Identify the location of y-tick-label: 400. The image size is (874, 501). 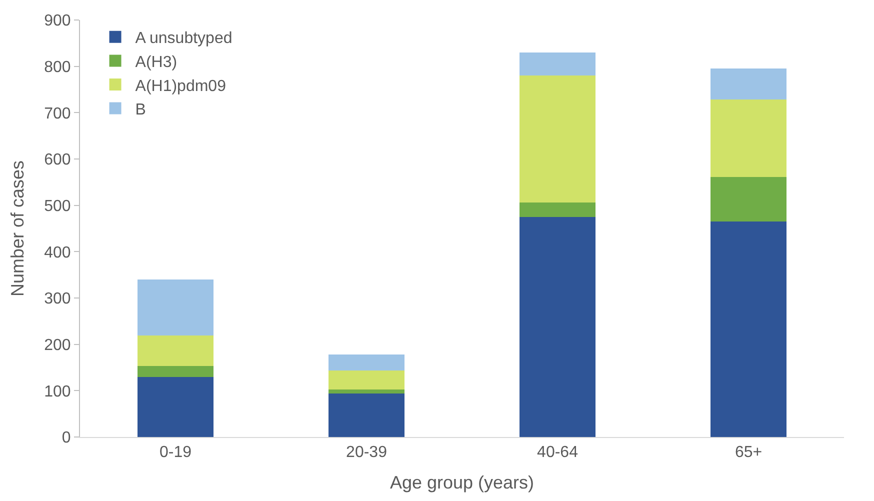
(57, 253).